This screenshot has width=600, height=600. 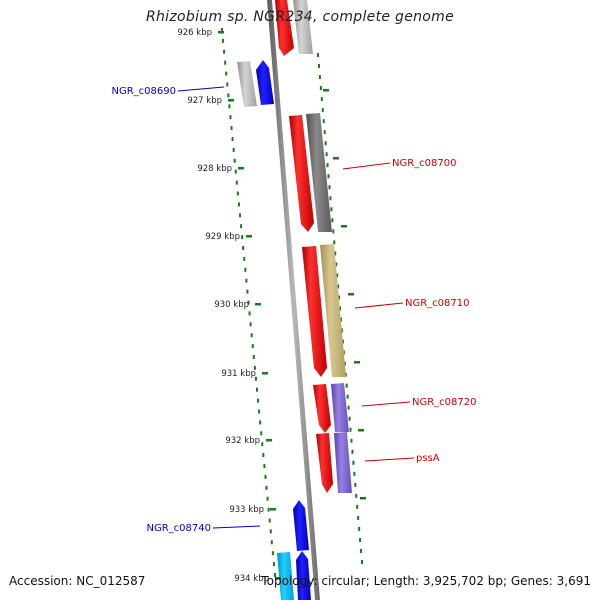 I want to click on gene-cyan-bottom, so click(x=285, y=576).